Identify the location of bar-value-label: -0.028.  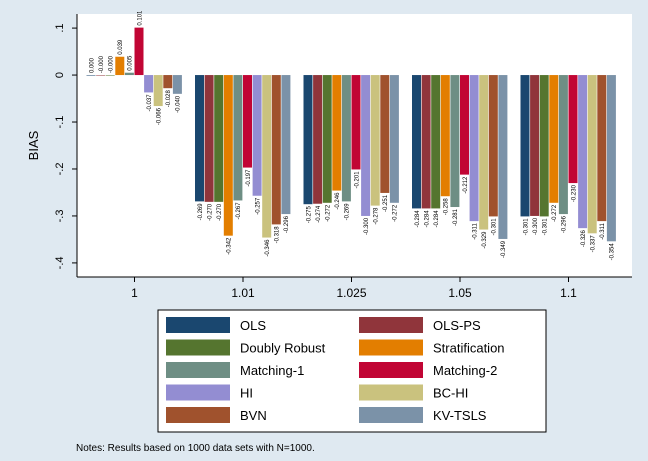
(169, 99).